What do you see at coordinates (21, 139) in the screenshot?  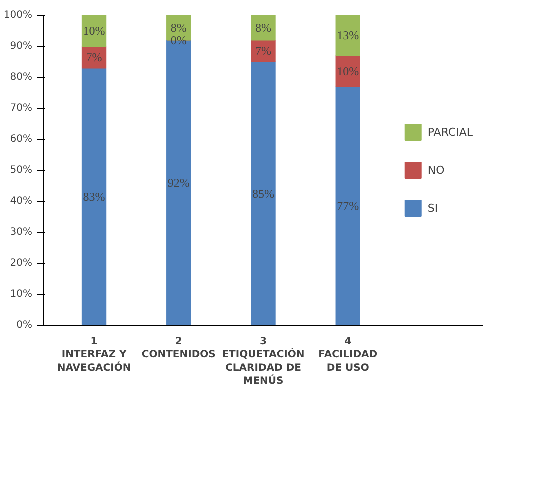 I see `y-tick-label: 60%` at bounding box center [21, 139].